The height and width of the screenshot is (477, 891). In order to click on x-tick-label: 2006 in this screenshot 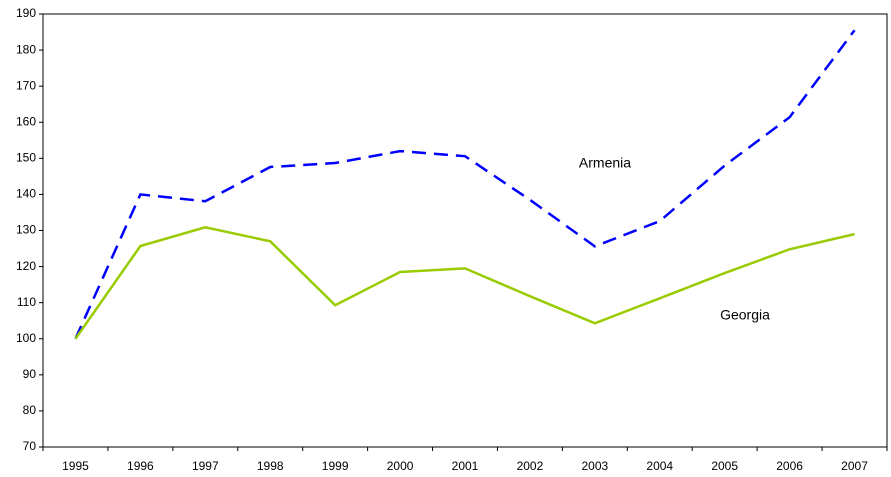, I will do `click(789, 466)`.